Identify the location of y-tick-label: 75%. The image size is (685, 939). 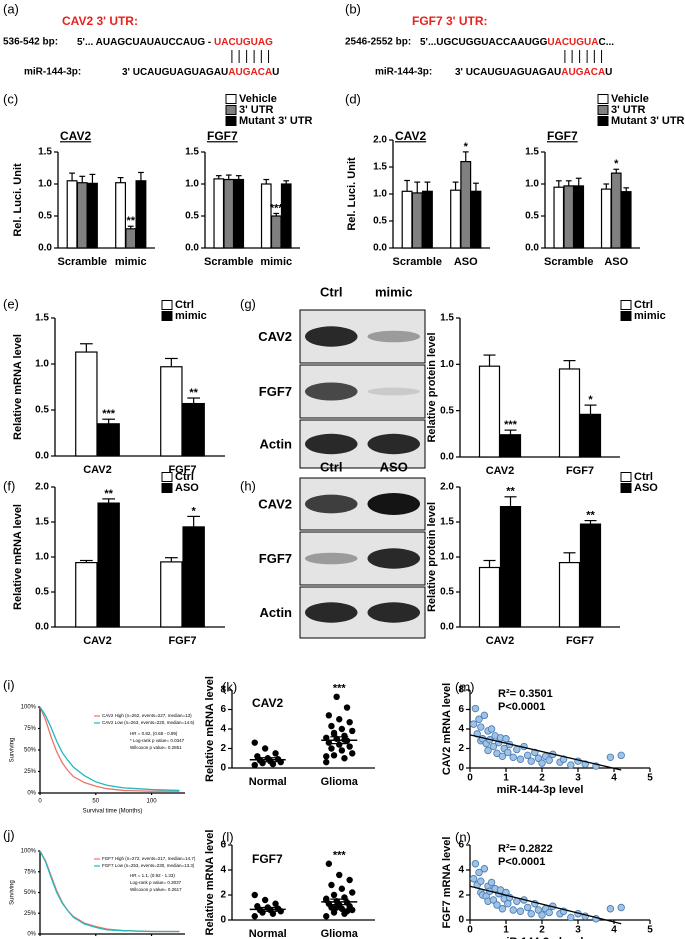
(30, 872).